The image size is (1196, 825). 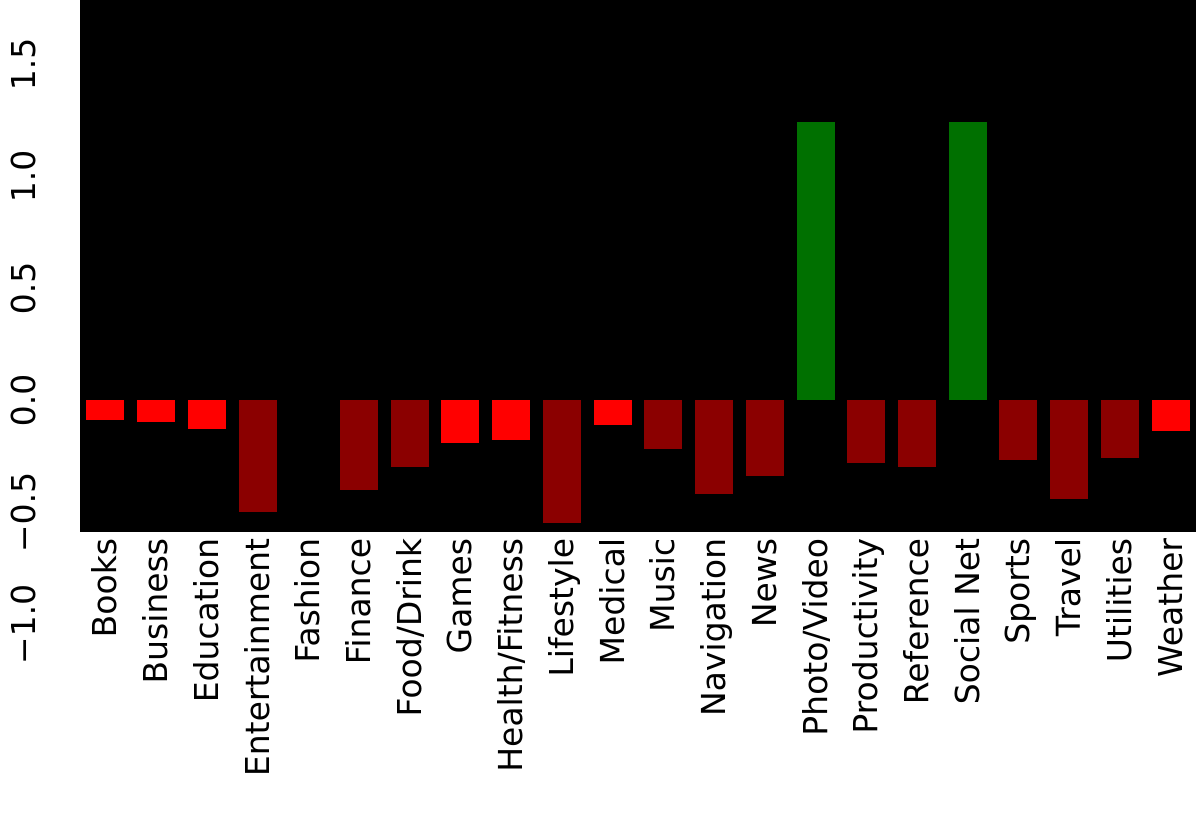 What do you see at coordinates (866, 431) in the screenshot?
I see `bar-productivity` at bounding box center [866, 431].